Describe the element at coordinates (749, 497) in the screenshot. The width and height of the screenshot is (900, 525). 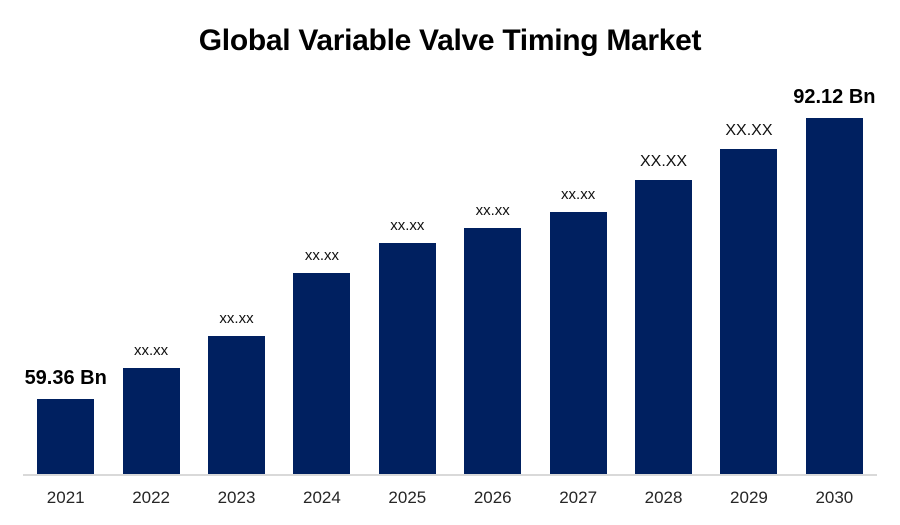
I see `category-label-2029: 2029` at that location.